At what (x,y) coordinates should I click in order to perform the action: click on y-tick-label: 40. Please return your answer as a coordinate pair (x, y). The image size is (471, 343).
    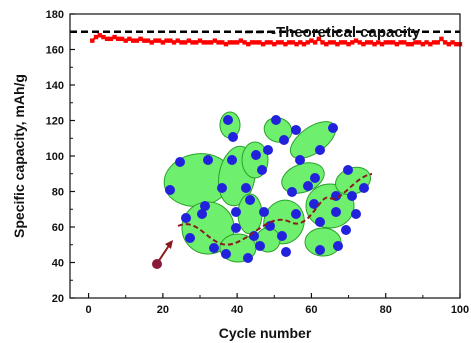
    Looking at the image, I should click on (58, 264).